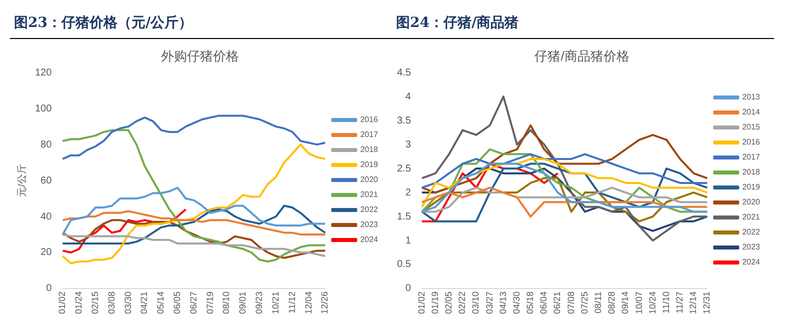 This screenshot has height=330, width=785. What do you see at coordinates (557, 302) in the screenshot?
I see `x-tick-label: 06/21` at bounding box center [557, 302].